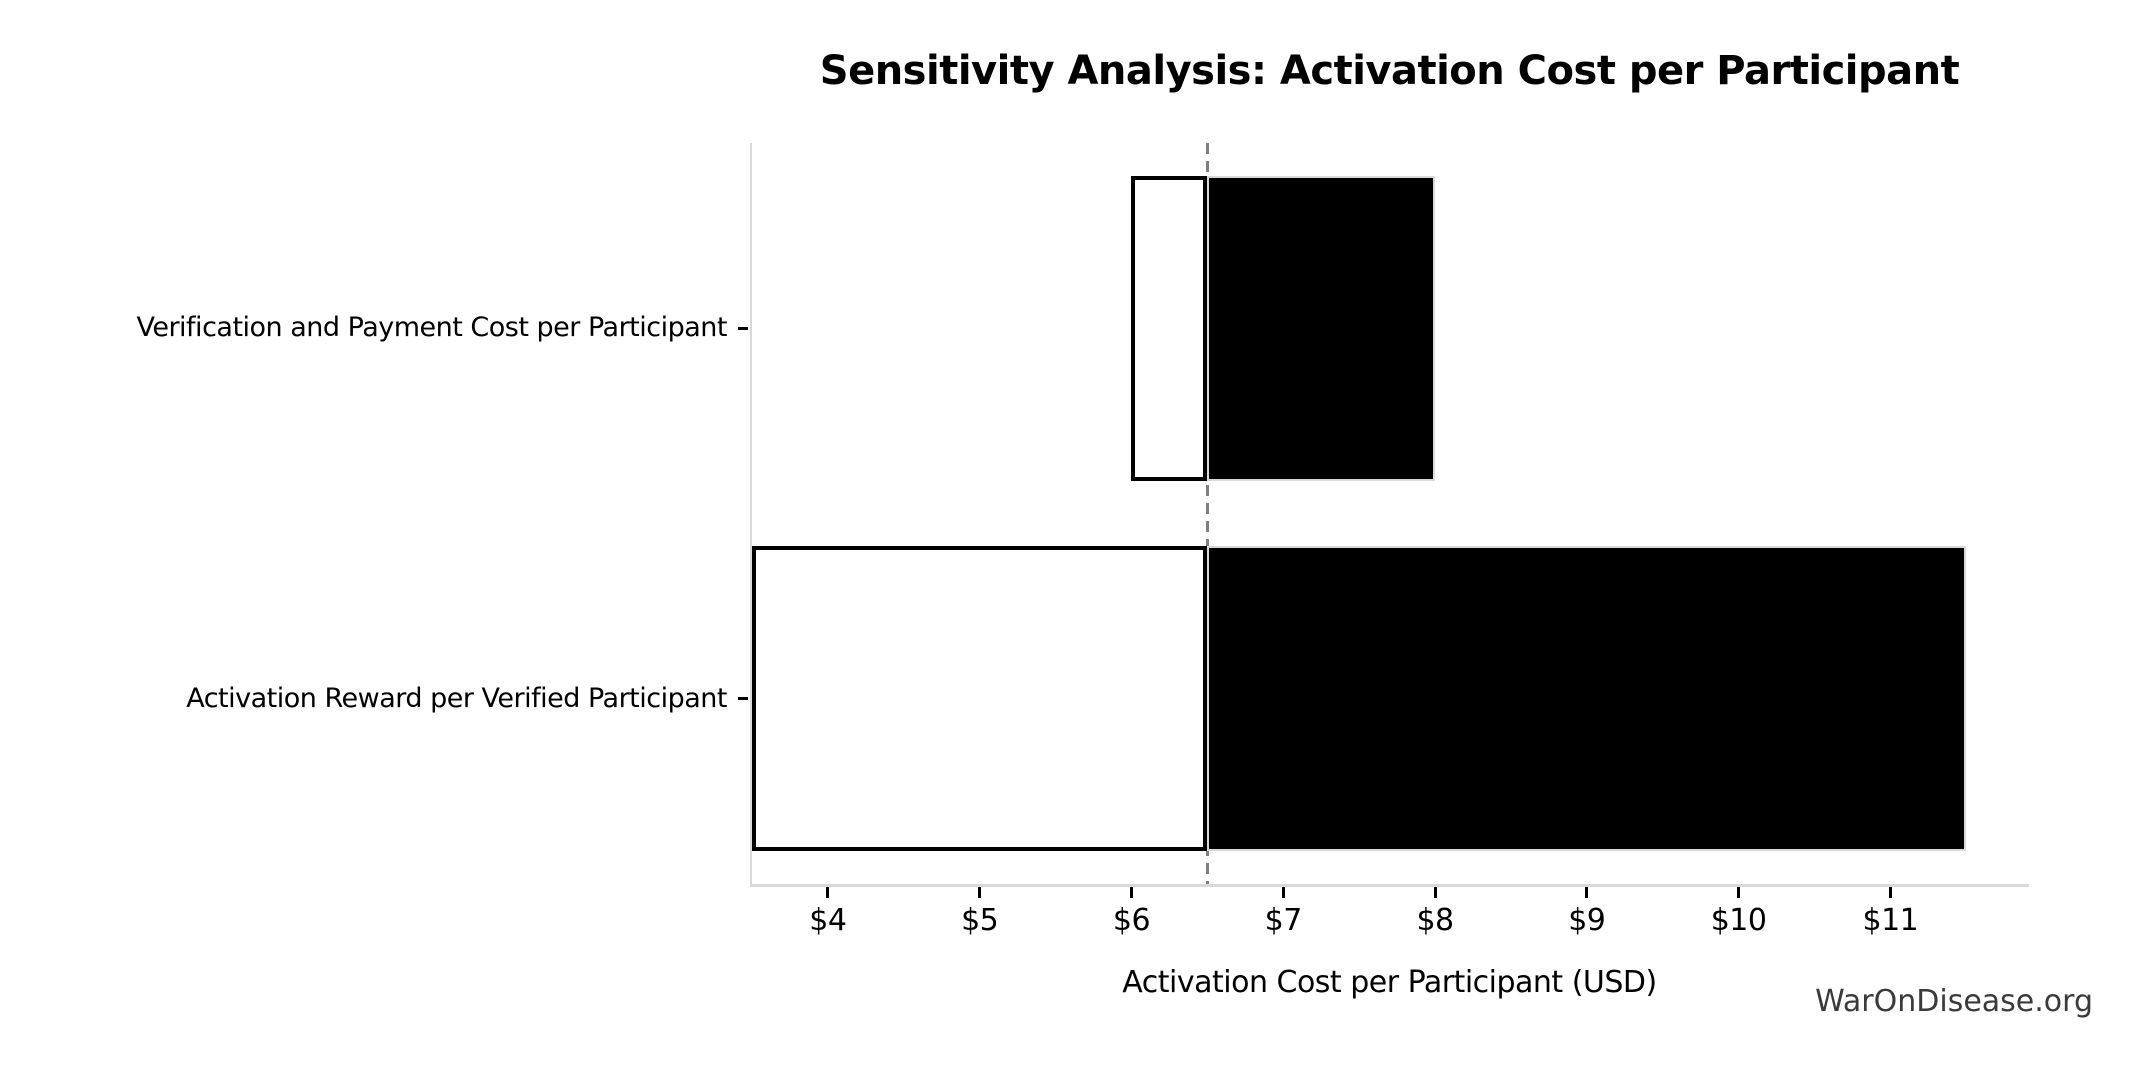  What do you see at coordinates (828, 920) in the screenshot?
I see `x-tick-label: $4` at bounding box center [828, 920].